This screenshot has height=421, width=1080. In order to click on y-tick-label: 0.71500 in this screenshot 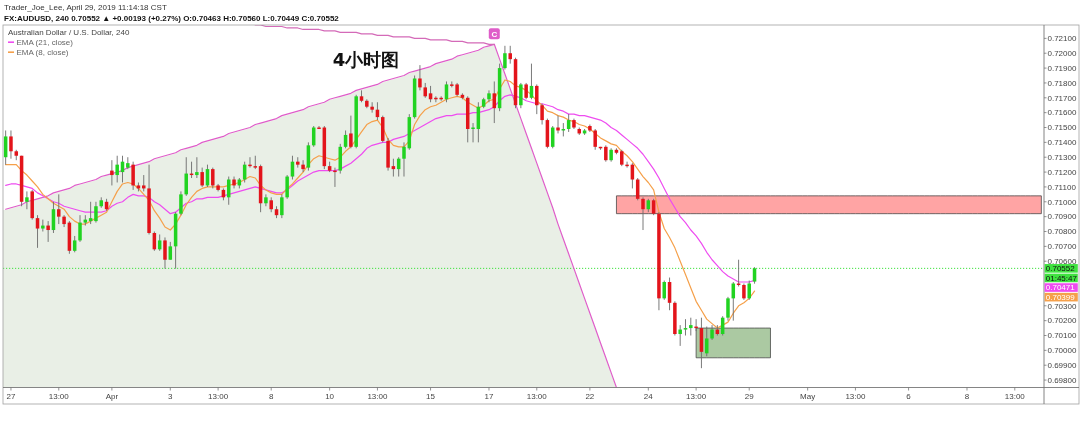, I will do `click(1062, 128)`.